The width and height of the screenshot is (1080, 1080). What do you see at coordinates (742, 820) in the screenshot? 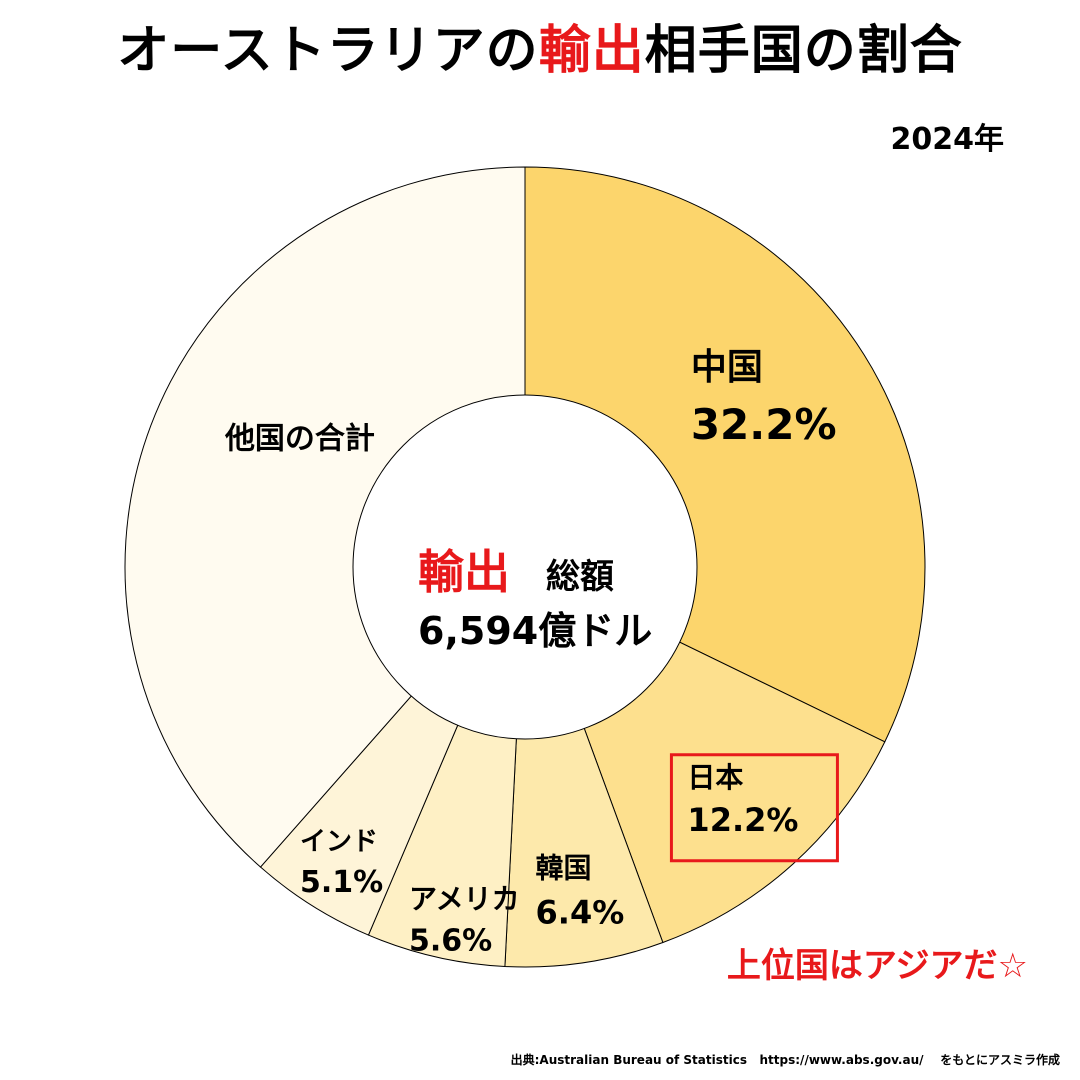
I see `slice-value-2: 12.2%` at bounding box center [742, 820].